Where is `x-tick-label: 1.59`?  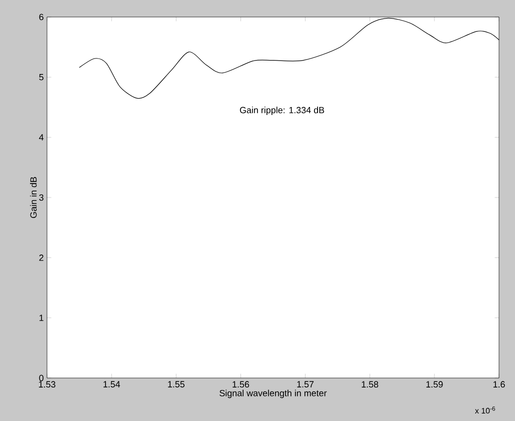
x-tick-label: 1.59 is located at coordinates (434, 384).